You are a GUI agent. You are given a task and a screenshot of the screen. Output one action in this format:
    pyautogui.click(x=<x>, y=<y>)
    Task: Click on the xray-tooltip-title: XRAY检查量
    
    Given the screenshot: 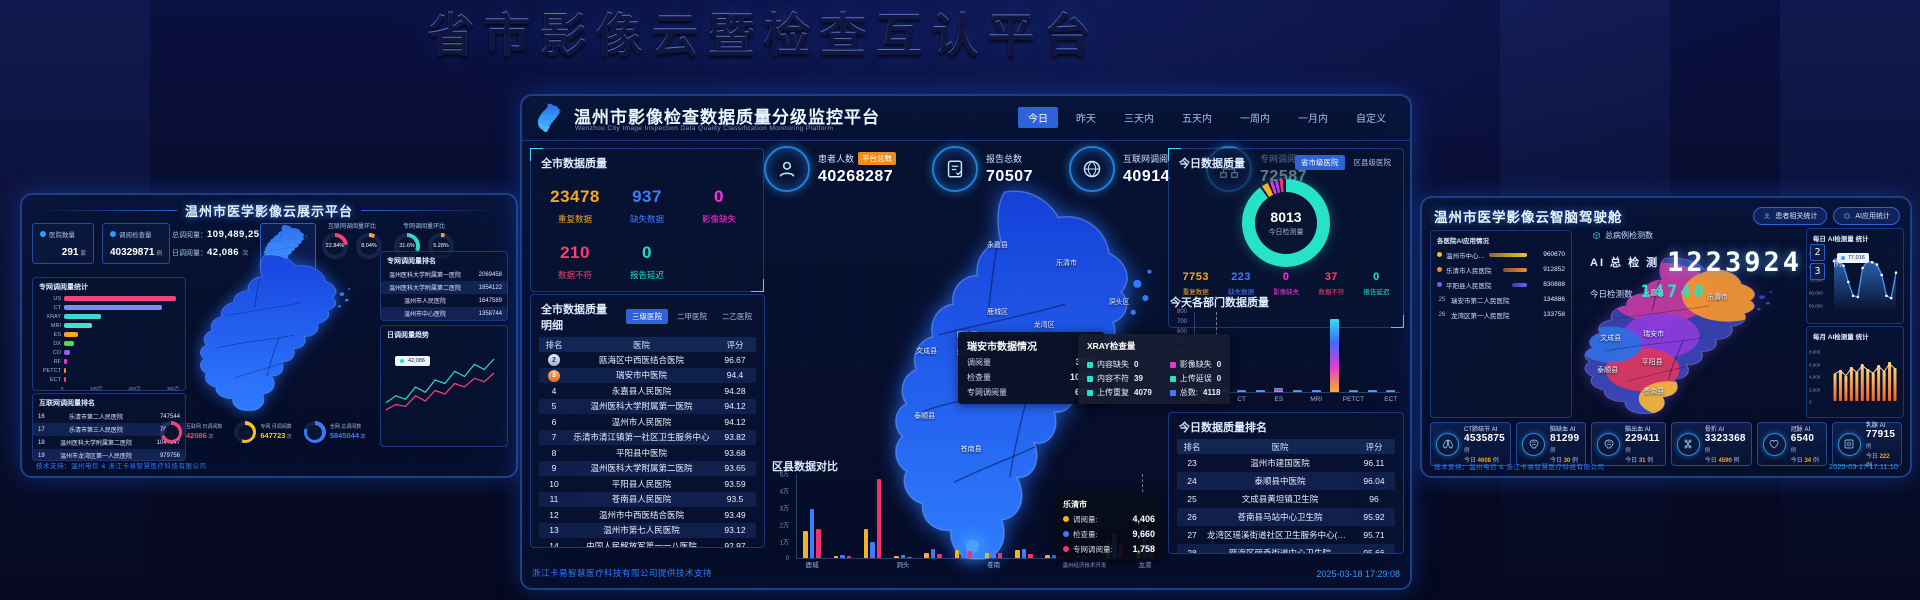 What is the action you would take?
    pyautogui.click(x=1111, y=346)
    